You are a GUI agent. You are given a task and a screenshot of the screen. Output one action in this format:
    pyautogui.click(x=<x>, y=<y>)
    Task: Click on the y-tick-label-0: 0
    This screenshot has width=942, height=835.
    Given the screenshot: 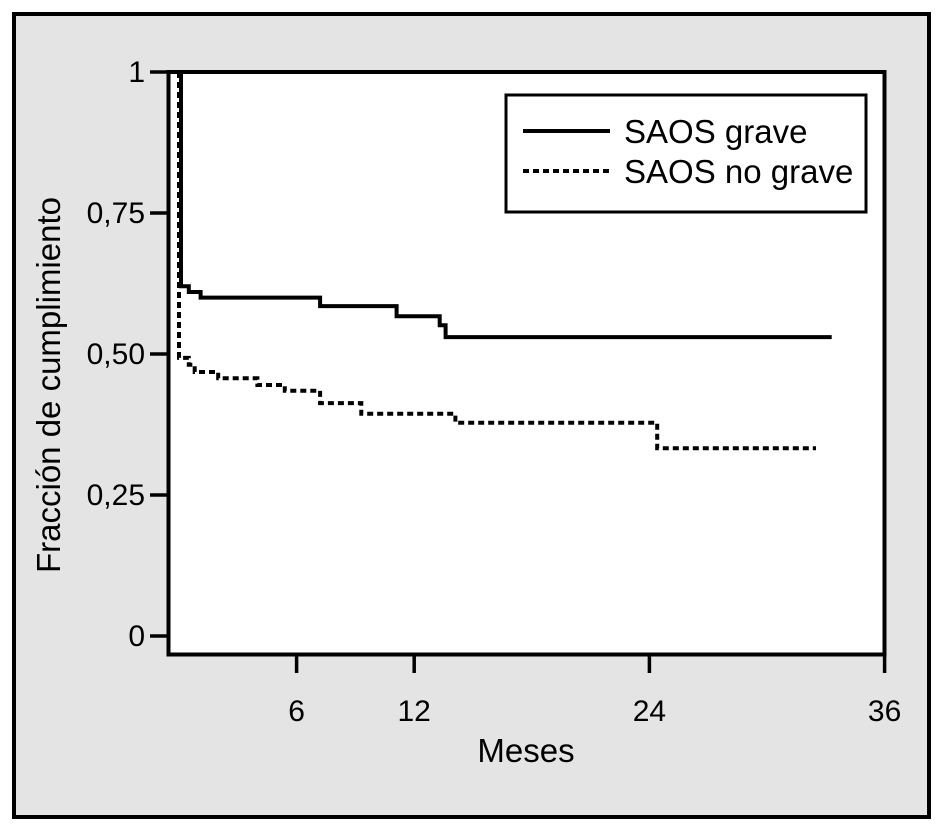 What is the action you would take?
    pyautogui.click(x=136, y=636)
    